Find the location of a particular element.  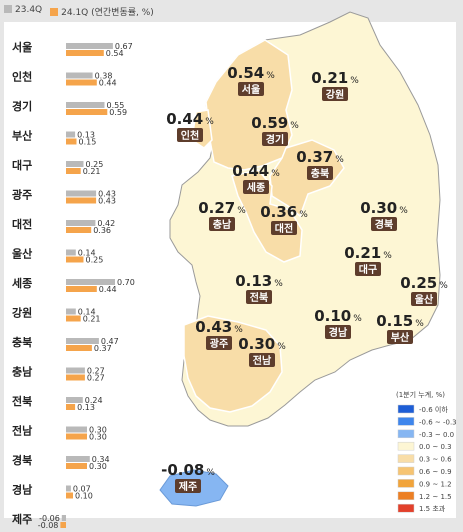

bar-value-label: 0.21 is located at coordinates (92, 171).